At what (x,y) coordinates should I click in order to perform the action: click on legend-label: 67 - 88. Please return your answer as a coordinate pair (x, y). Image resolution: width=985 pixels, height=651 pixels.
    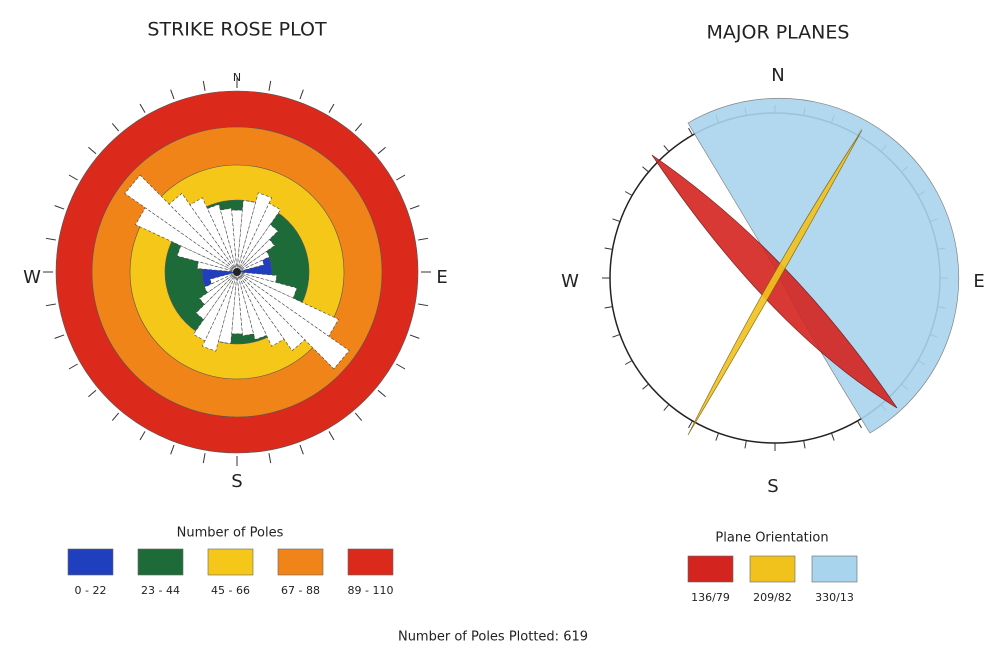
    Looking at the image, I should click on (300, 590).